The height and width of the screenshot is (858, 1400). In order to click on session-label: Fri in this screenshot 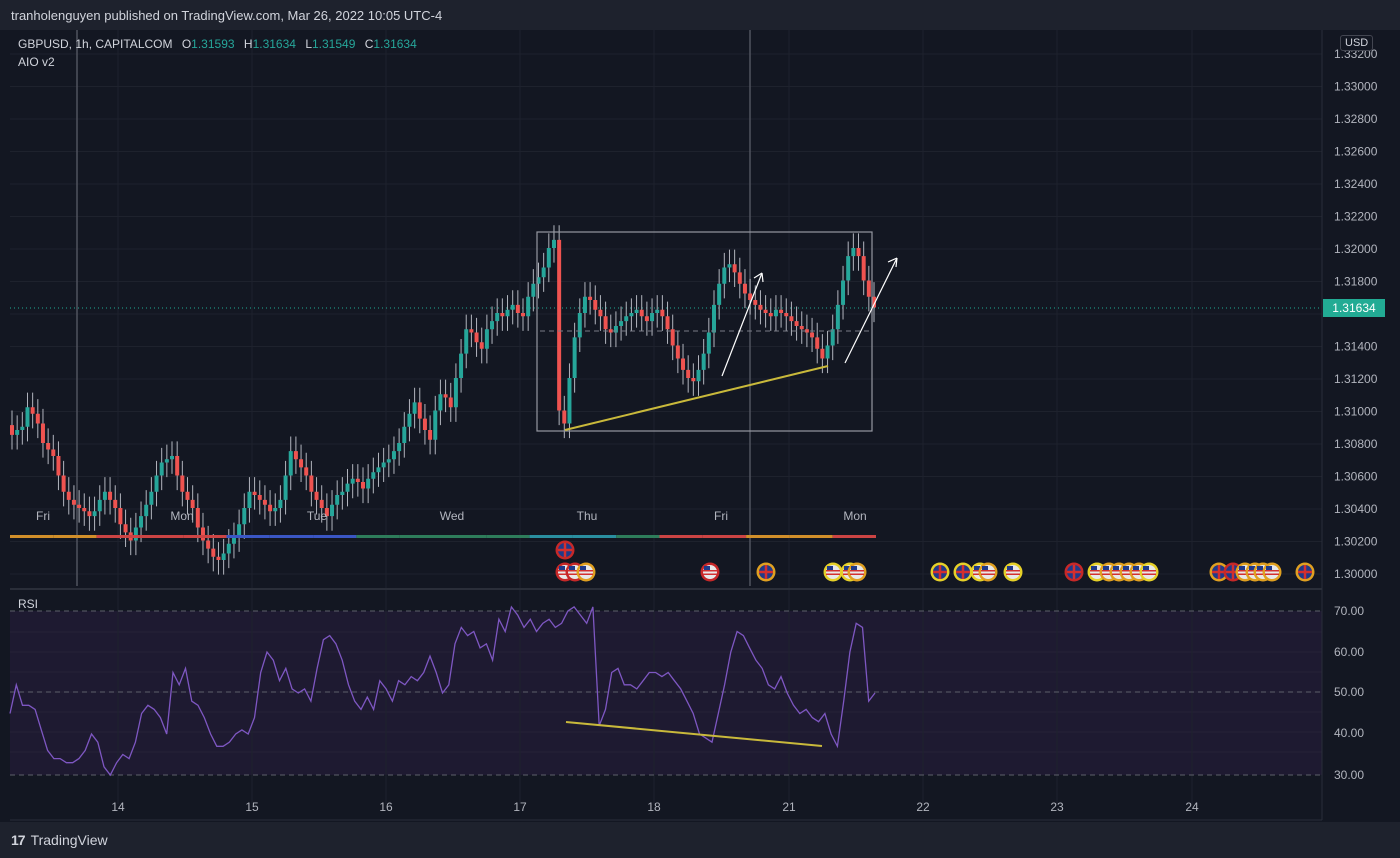, I will do `click(721, 516)`.